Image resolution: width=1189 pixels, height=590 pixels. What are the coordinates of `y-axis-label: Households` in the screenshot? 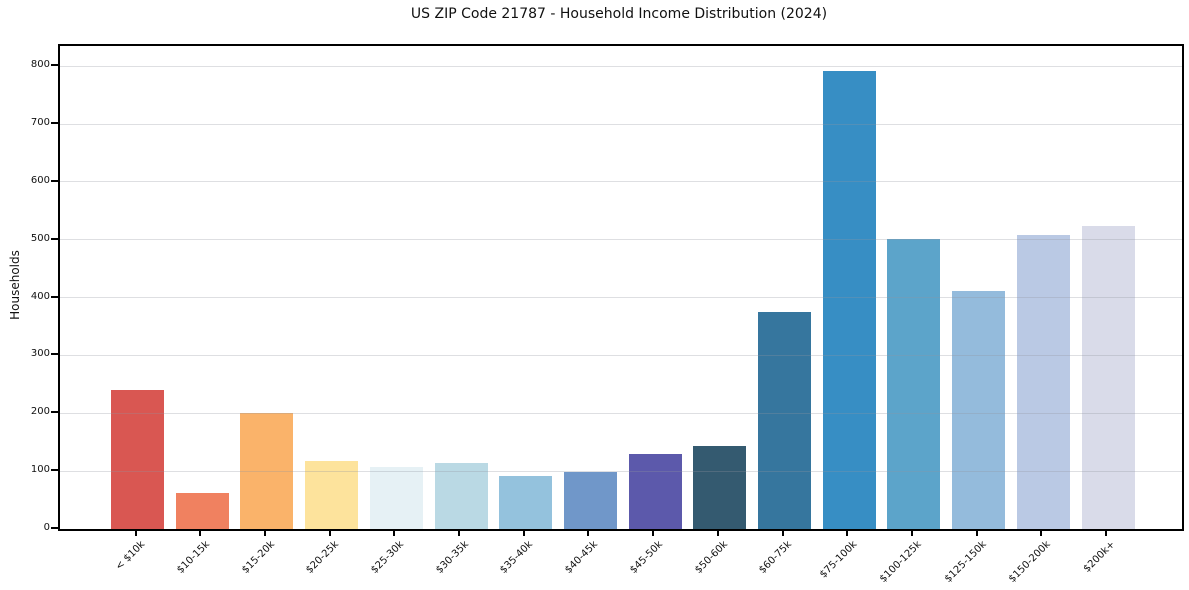 It's located at (15, 285).